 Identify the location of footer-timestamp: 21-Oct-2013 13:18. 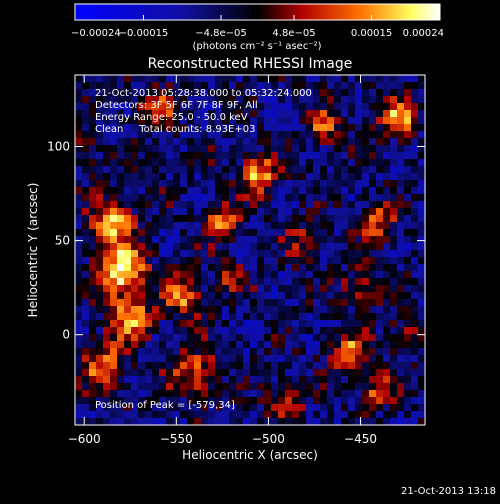
(448, 491).